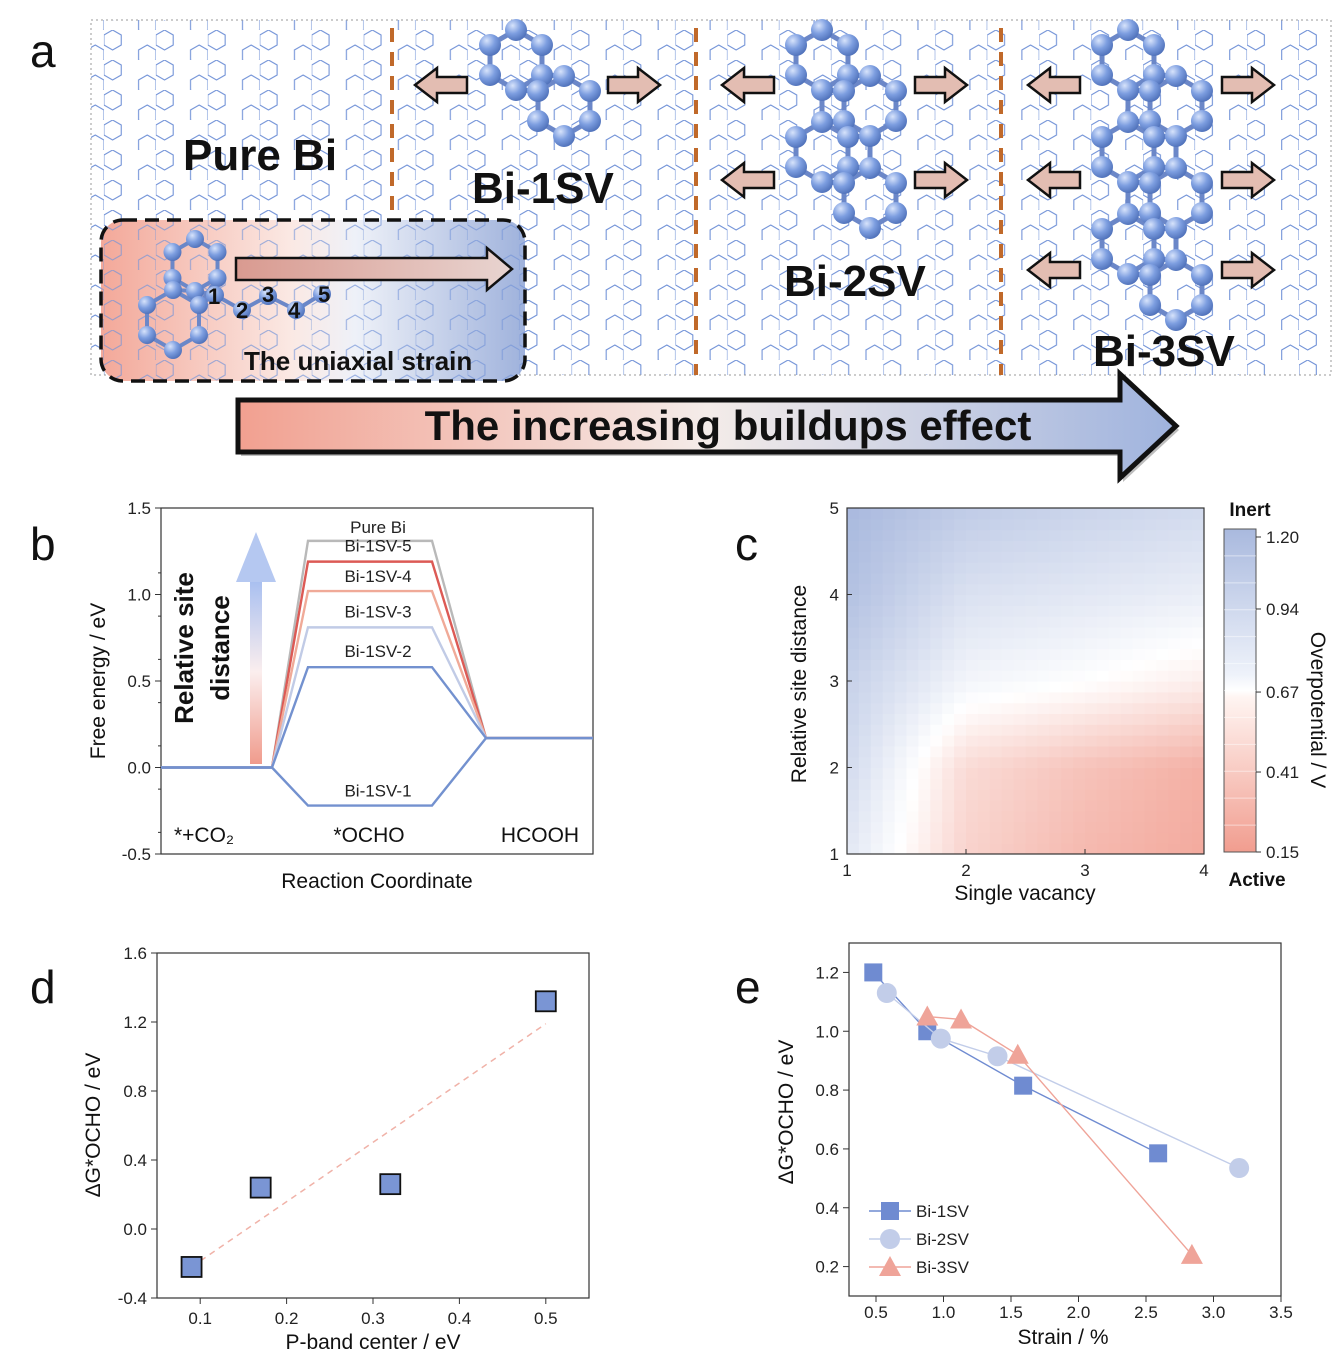 Image resolution: width=1343 pixels, height=1361 pixels. Describe the element at coordinates (786, 1112) in the screenshot. I see `ylabel-e: ΔG*OCHO / eV` at that location.